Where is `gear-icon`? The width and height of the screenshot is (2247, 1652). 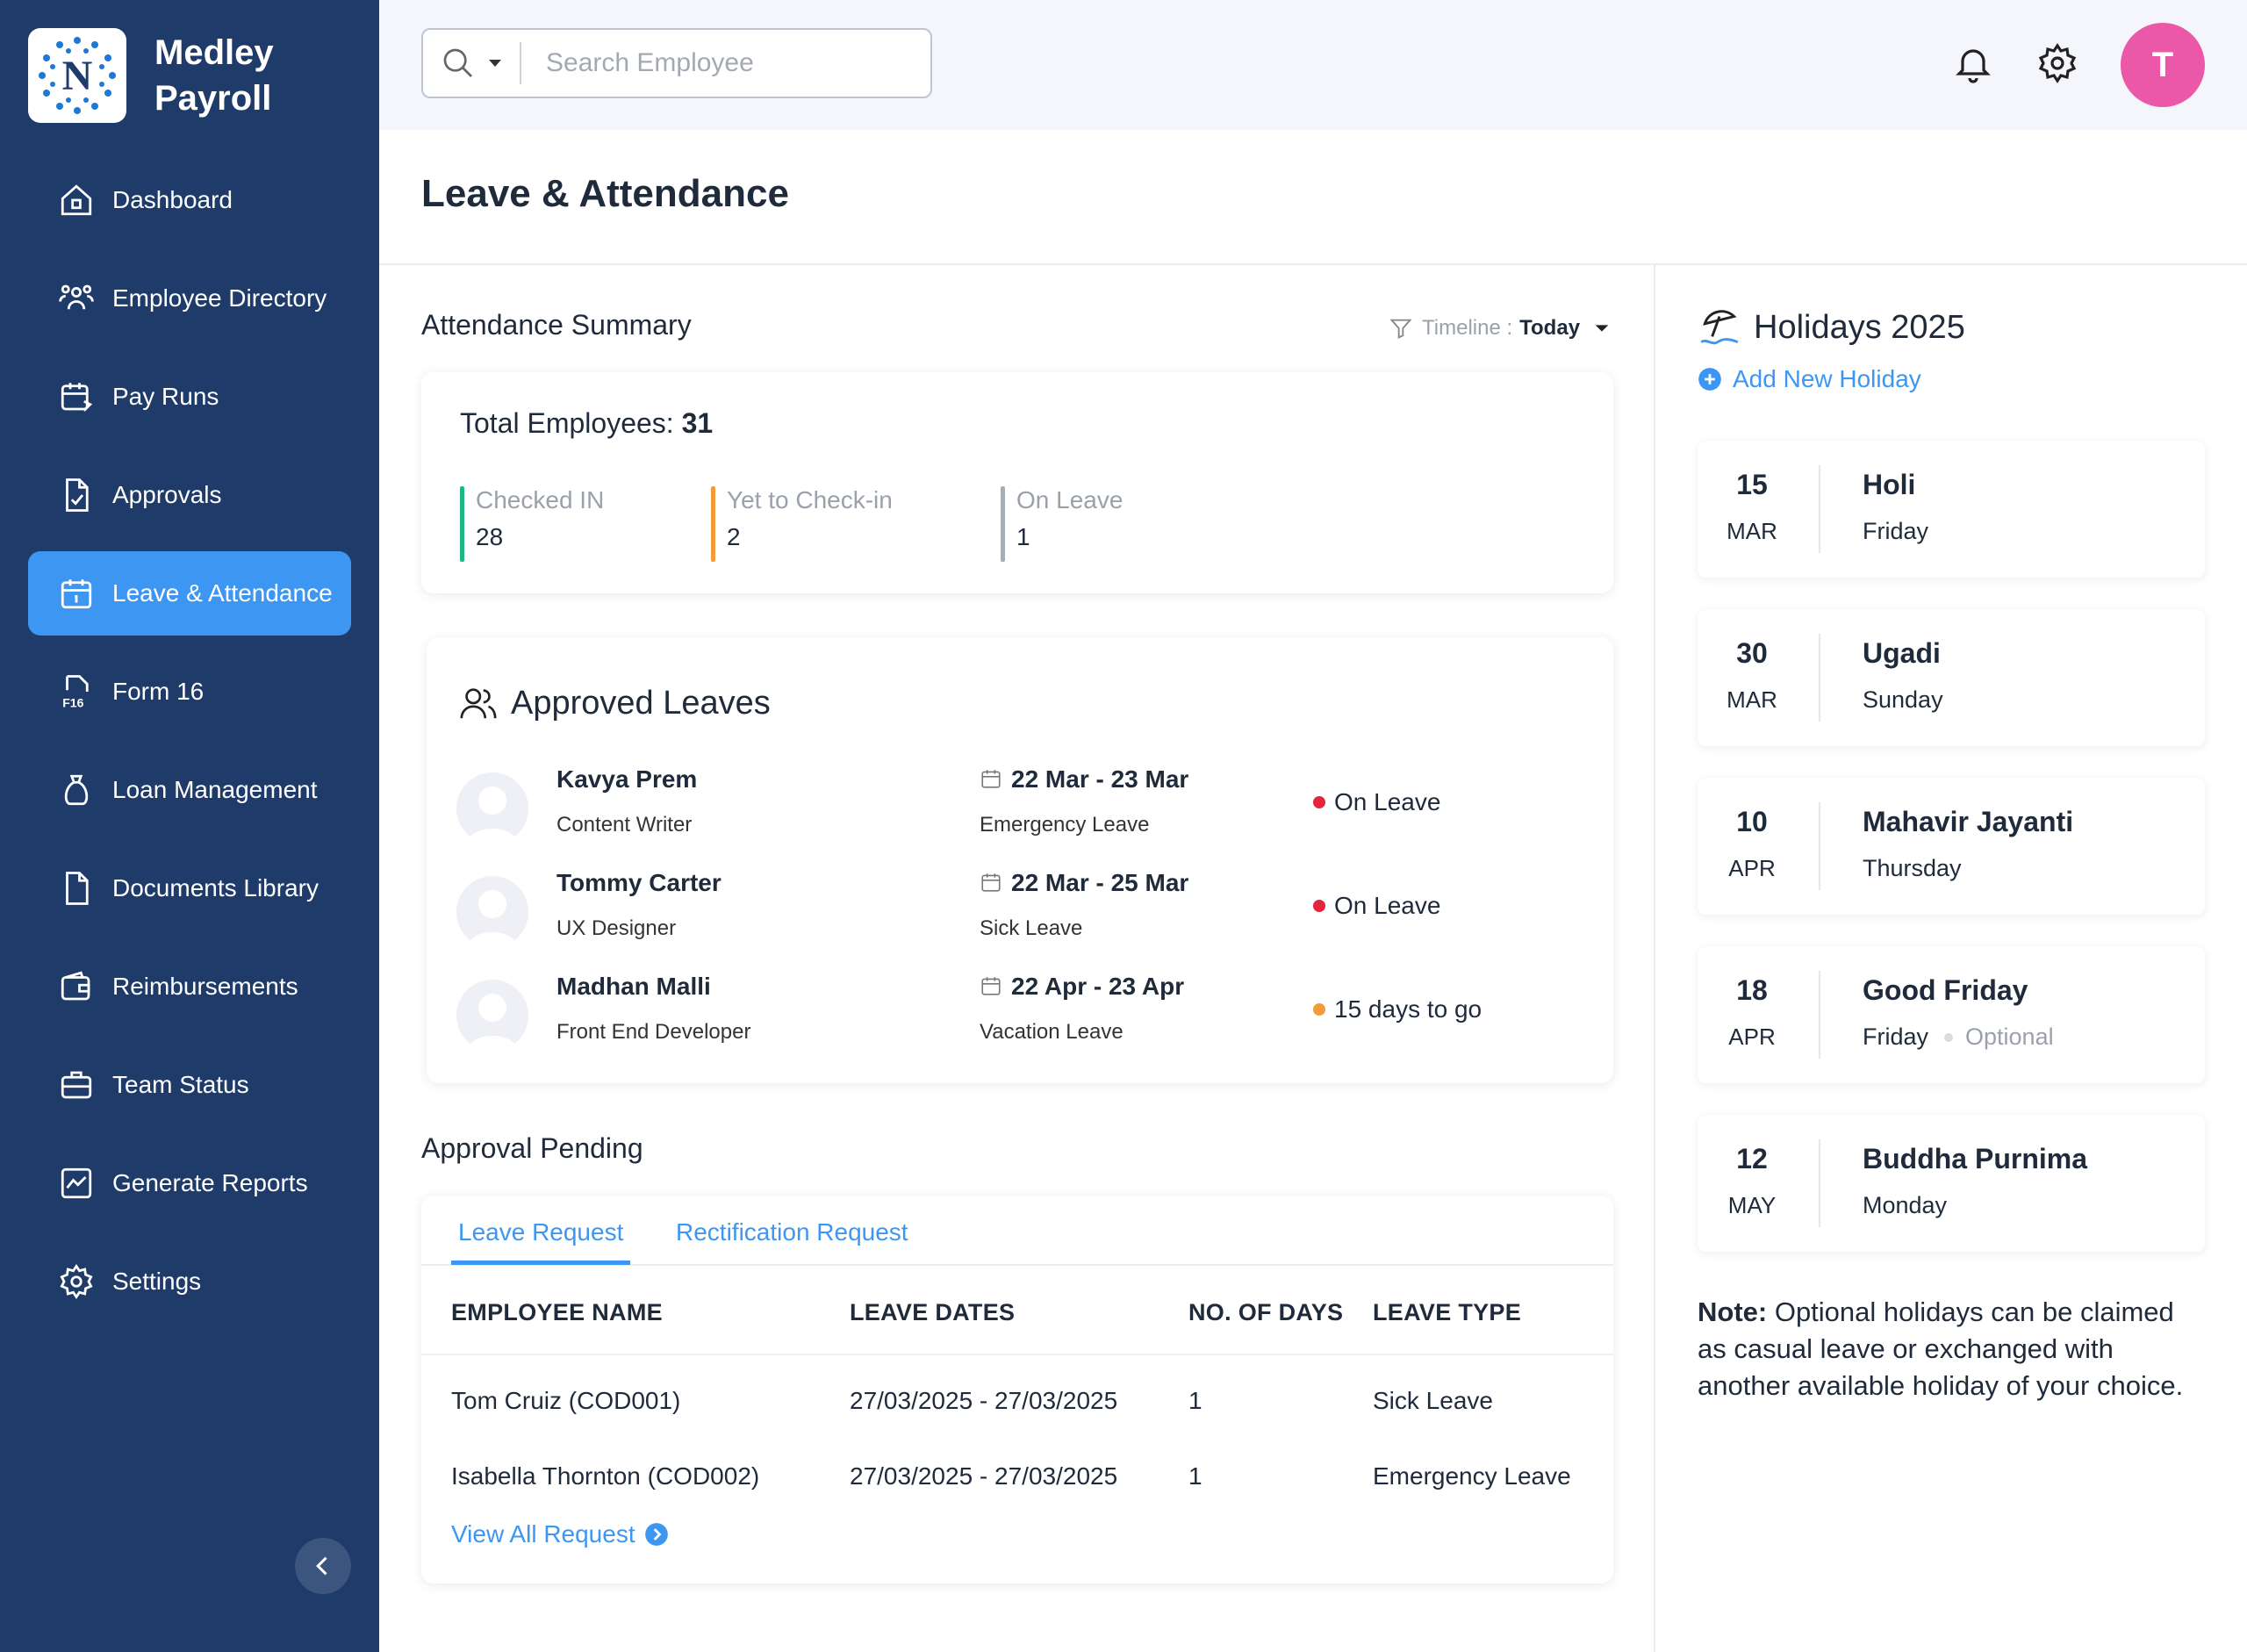
gear-icon is located at coordinates (2057, 63).